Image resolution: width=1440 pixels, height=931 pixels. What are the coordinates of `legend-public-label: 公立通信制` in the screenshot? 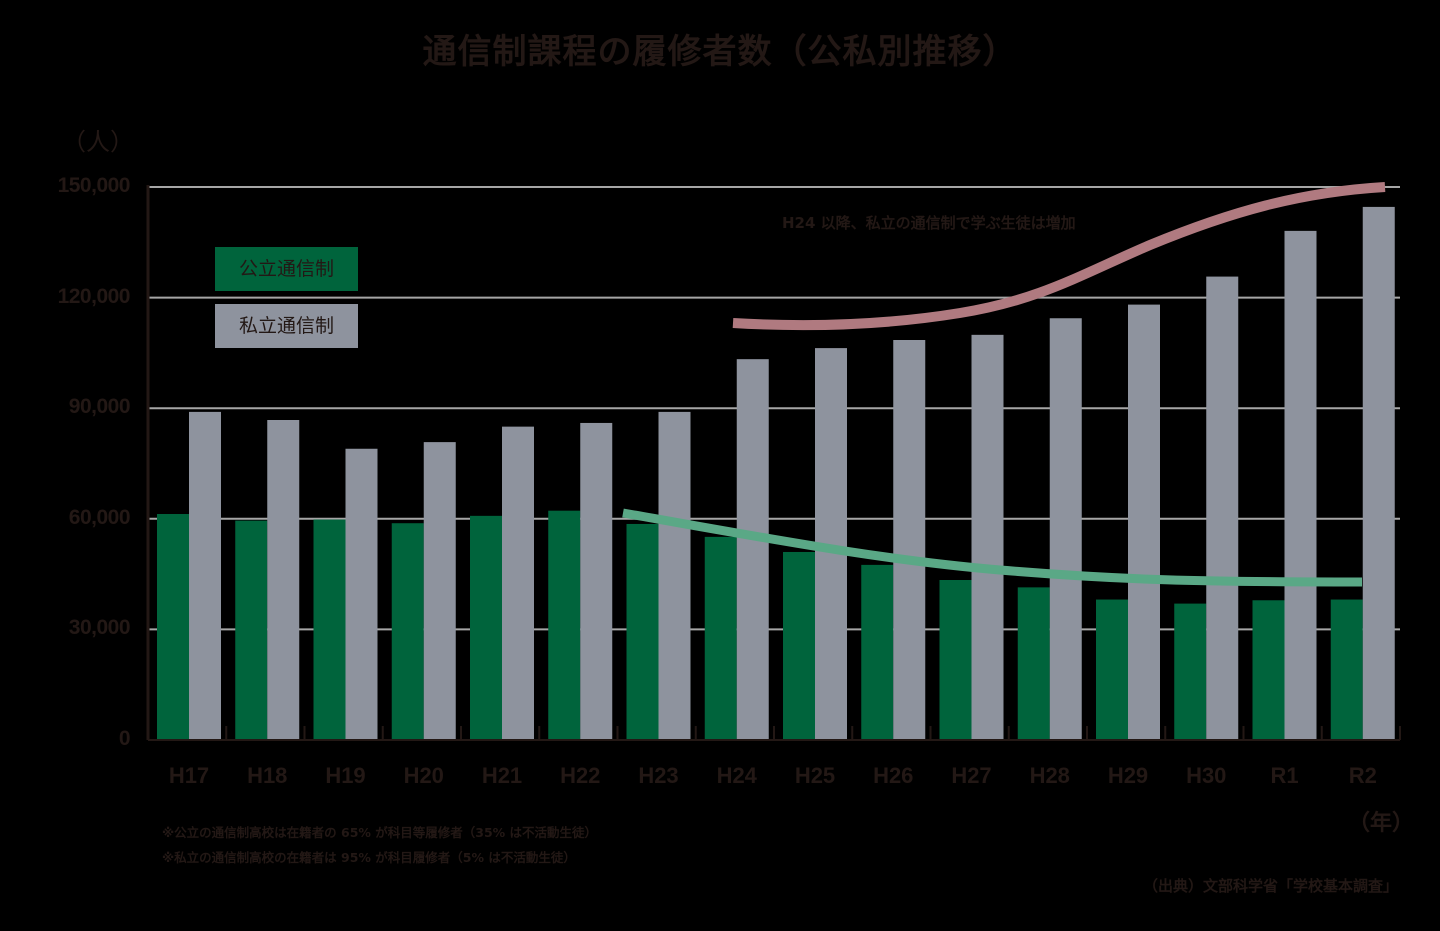 It's located at (286, 269).